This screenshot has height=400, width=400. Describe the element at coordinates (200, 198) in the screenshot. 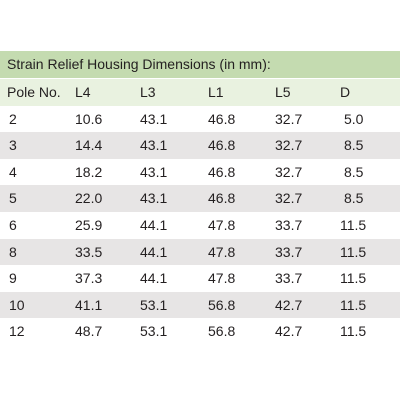

I see `table-row: 5 22.0 43.1 46.8 32.7 8.5` at that location.